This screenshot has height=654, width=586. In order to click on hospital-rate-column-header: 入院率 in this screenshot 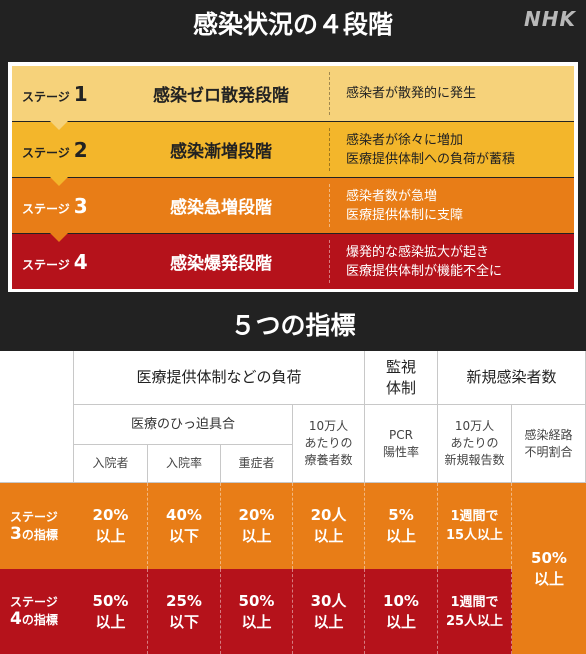, I will do `click(184, 464)`.